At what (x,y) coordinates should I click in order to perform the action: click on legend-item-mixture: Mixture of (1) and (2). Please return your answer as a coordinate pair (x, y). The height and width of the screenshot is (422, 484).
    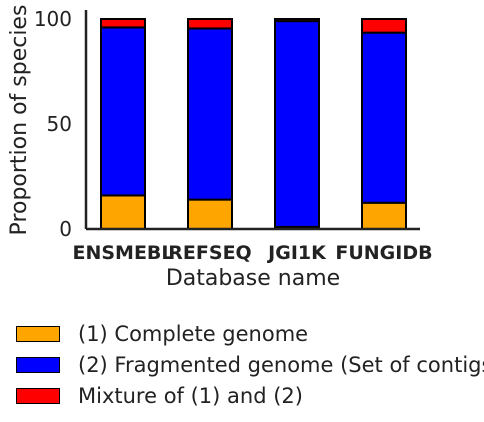
    Looking at the image, I should click on (250, 395).